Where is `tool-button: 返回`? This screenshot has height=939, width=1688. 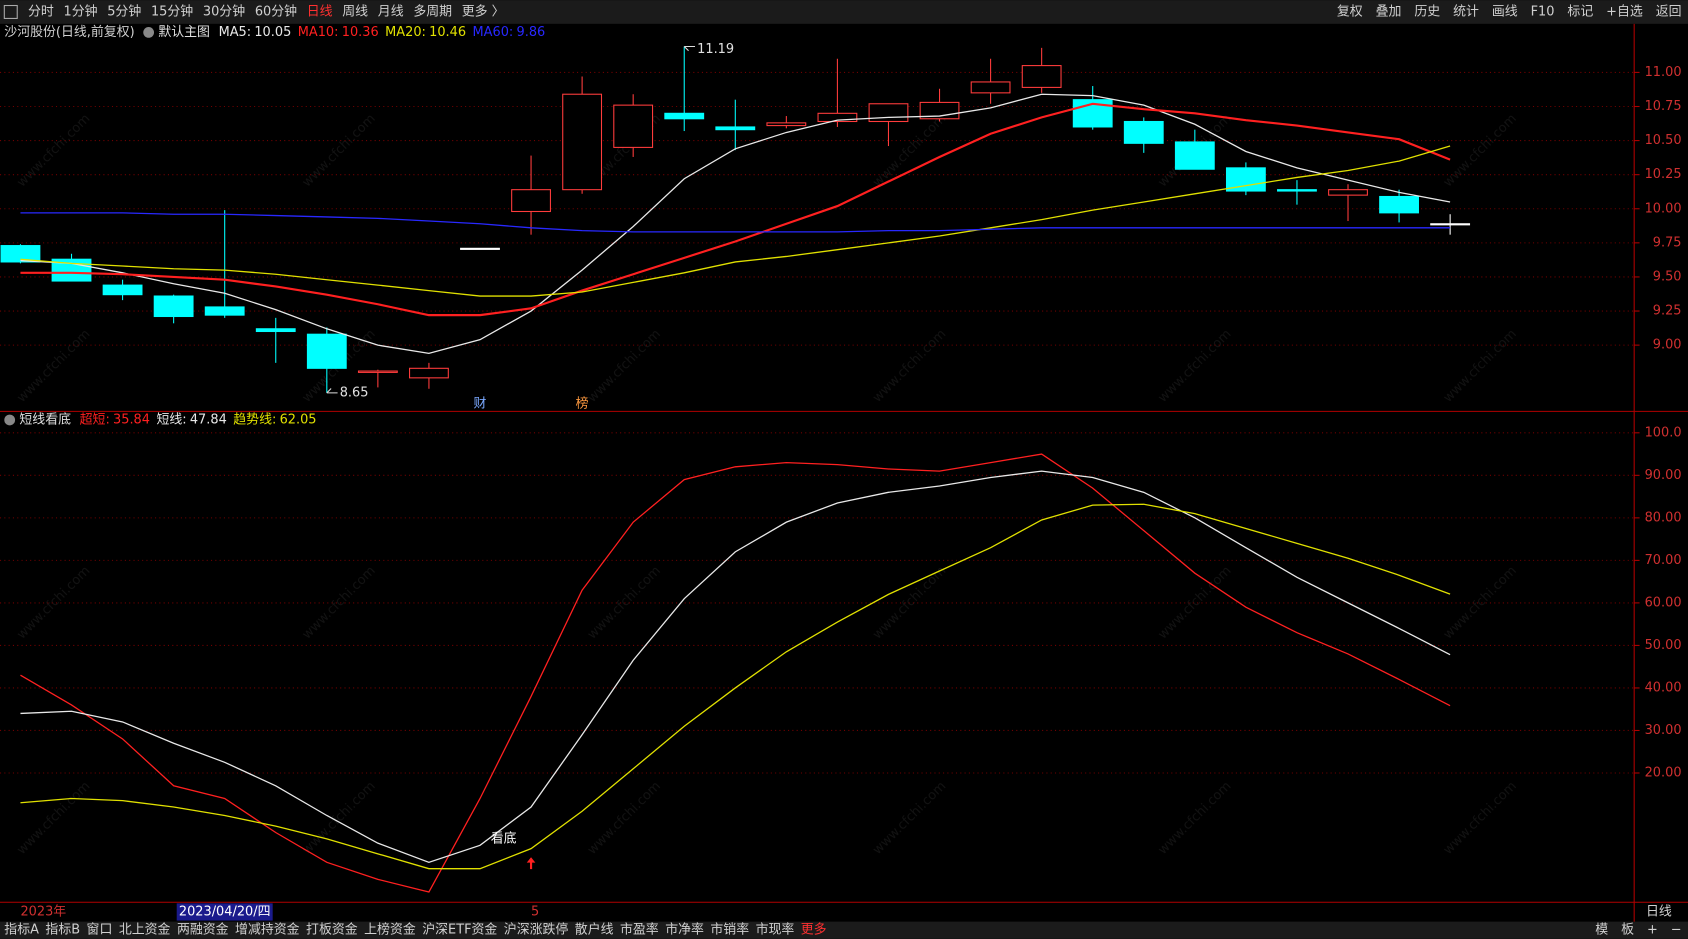 tool-button: 返回 is located at coordinates (1669, 11).